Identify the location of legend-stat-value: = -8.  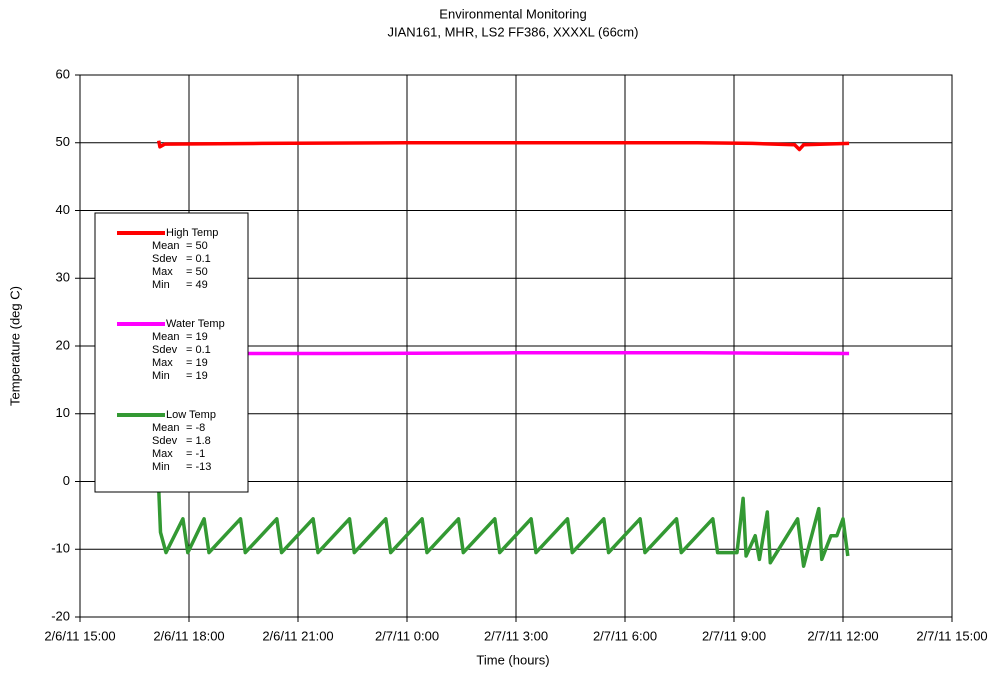
(195, 428).